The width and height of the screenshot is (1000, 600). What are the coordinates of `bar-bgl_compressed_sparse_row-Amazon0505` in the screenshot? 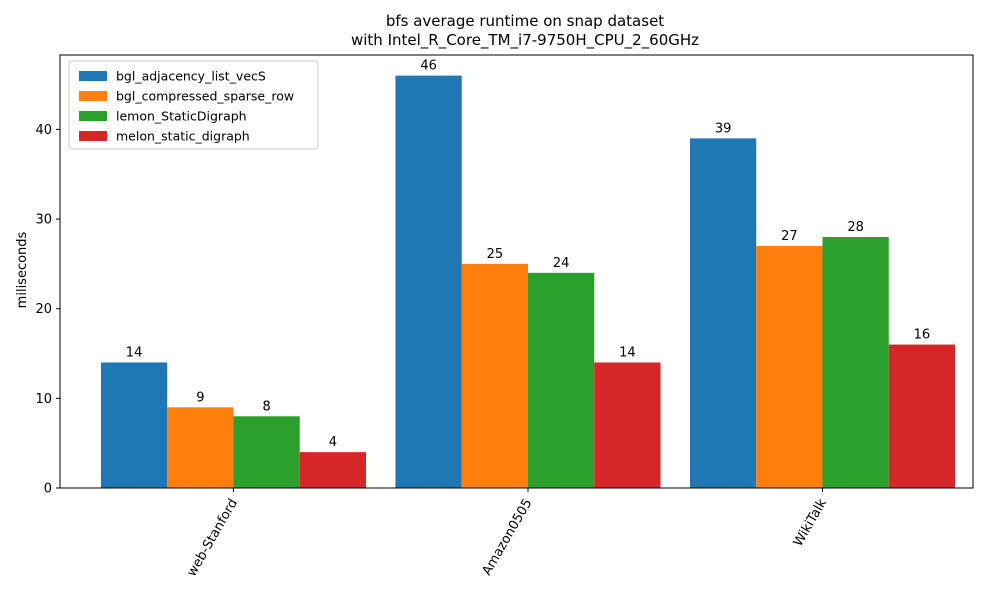 It's located at (494, 375).